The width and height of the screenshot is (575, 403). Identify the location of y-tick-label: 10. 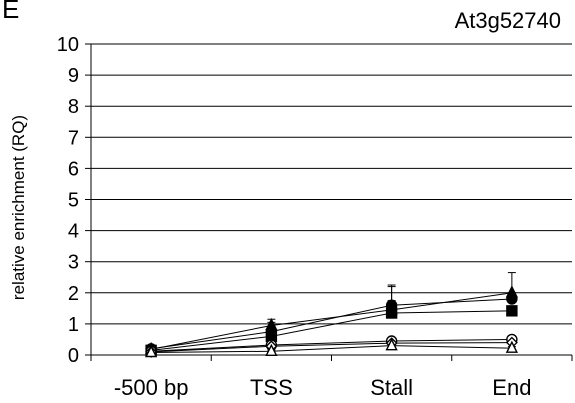
(68, 45).